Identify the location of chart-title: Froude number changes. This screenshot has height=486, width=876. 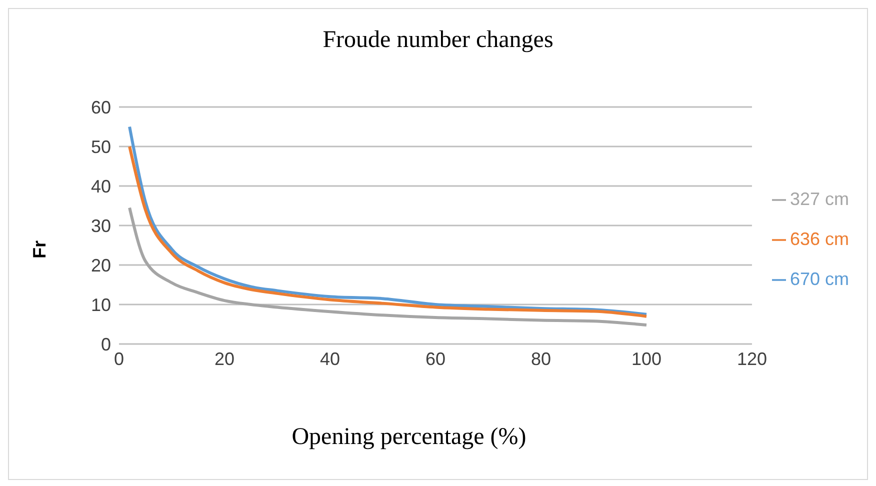
(438, 40).